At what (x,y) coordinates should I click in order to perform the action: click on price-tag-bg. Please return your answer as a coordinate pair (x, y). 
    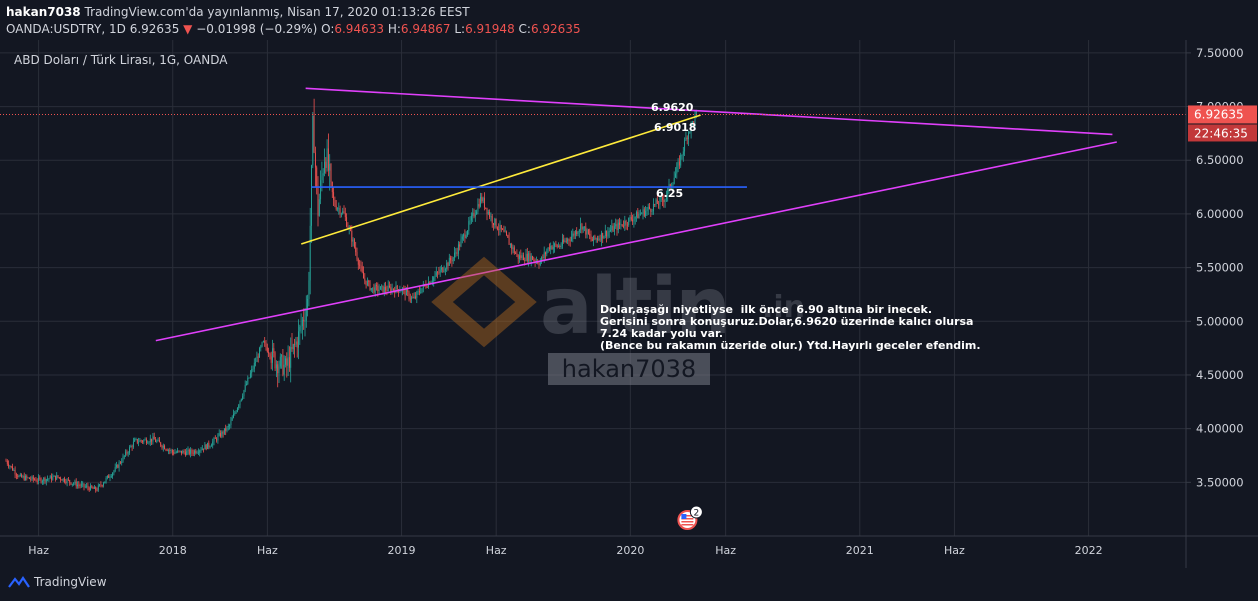
    Looking at the image, I should click on (1222, 114).